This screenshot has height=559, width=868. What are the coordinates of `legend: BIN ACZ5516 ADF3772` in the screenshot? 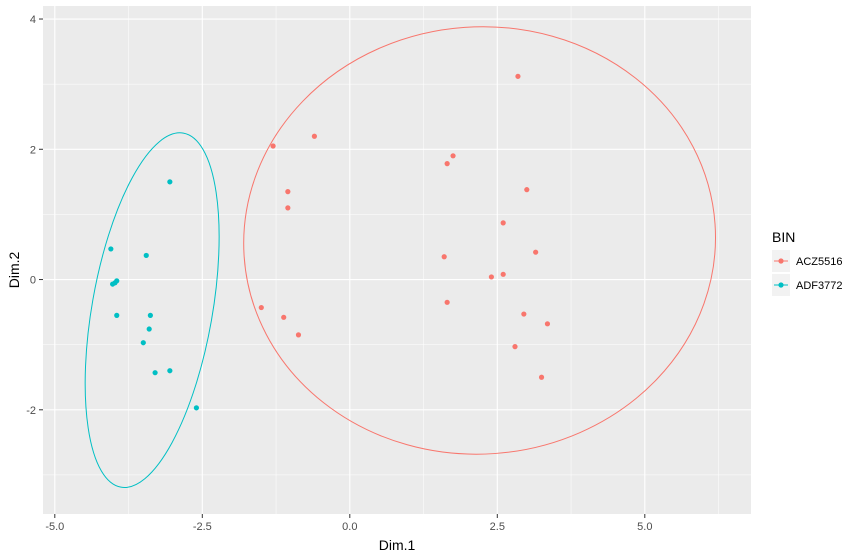 It's located at (807, 262).